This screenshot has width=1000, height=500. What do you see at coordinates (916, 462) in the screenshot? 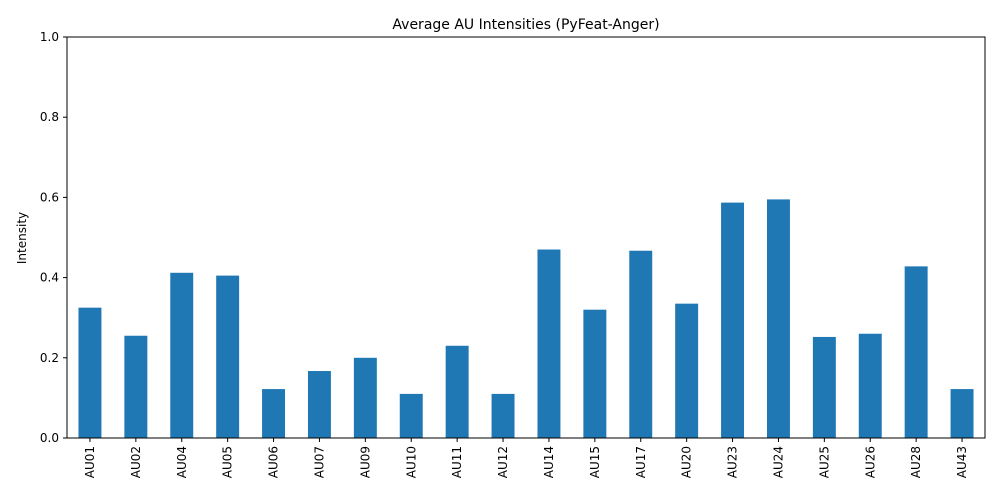
I see `x-tick-label: AU28` at bounding box center [916, 462].